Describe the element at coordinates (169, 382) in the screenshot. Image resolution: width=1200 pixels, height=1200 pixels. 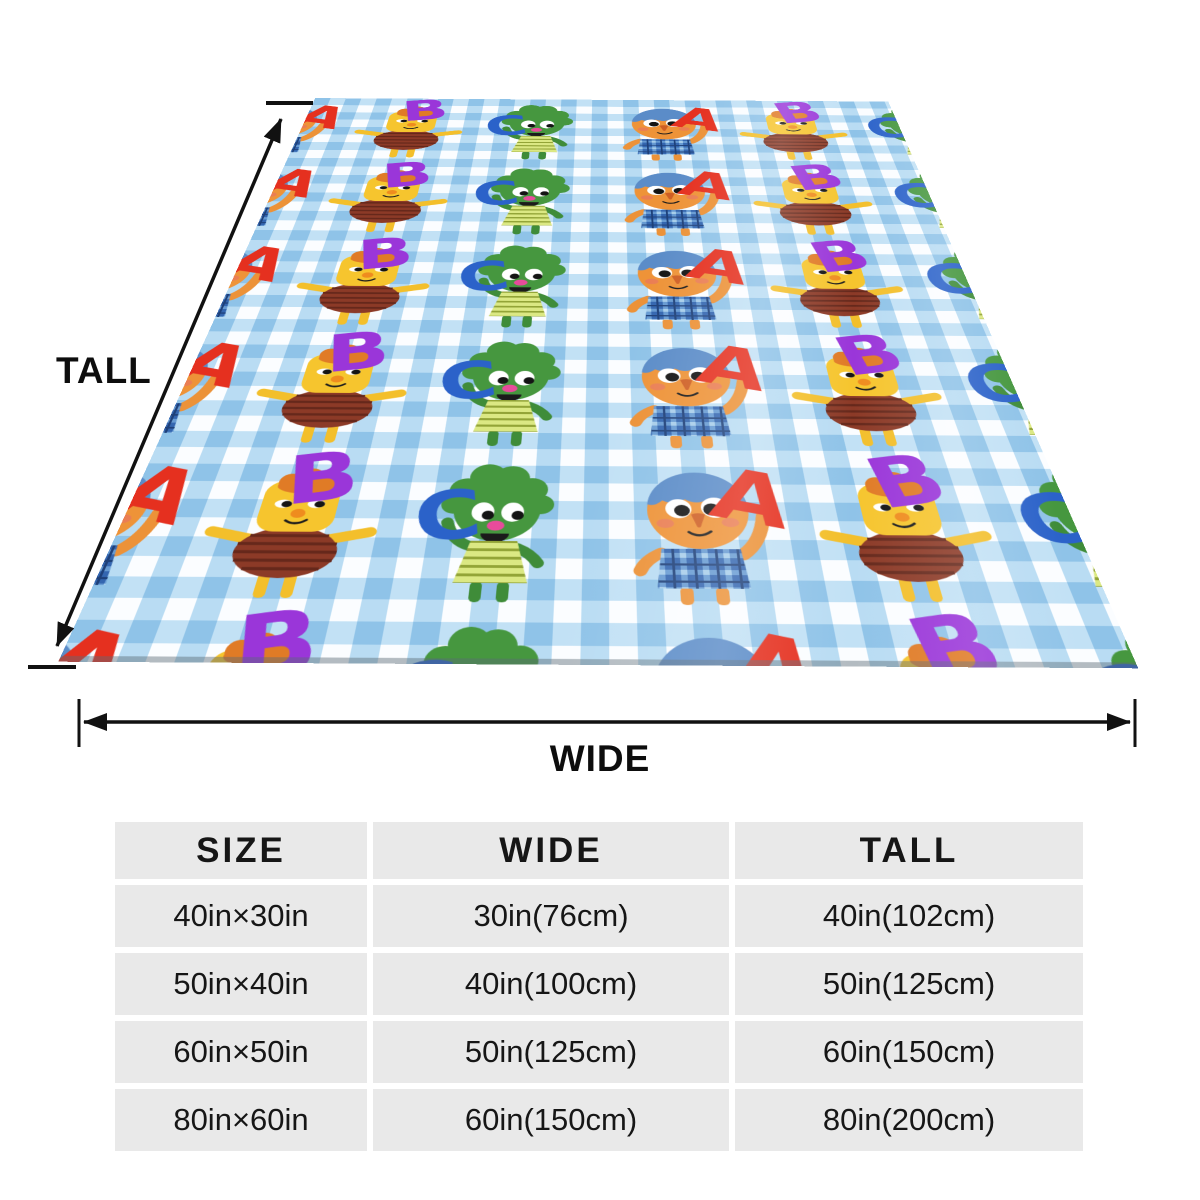
I see `tall-arrow` at that location.